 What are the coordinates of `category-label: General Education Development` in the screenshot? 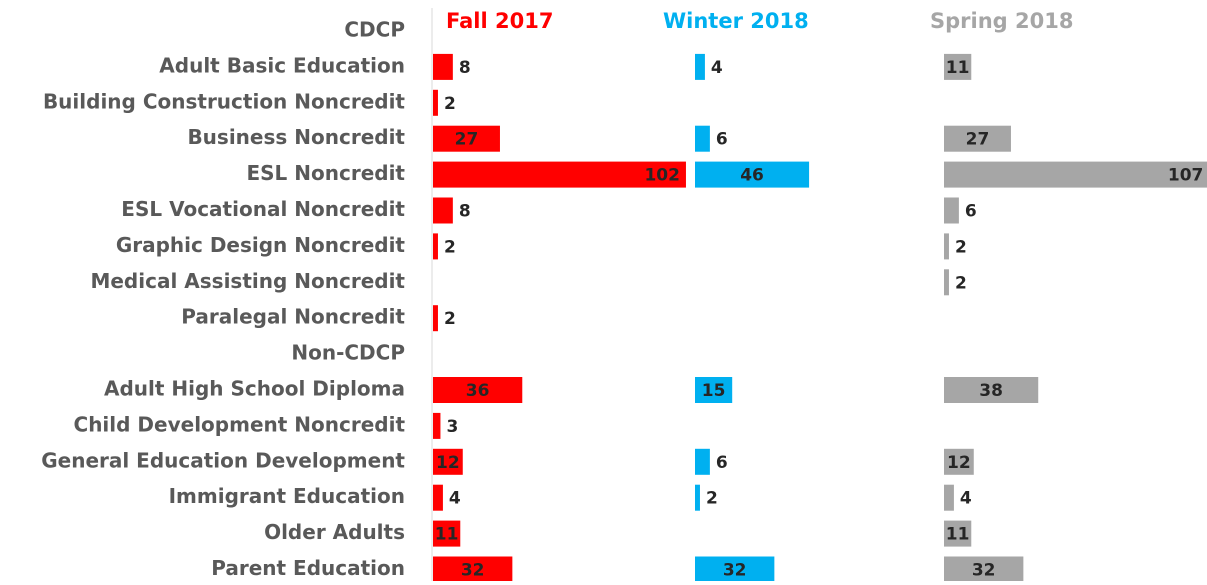 It's located at (223, 460).